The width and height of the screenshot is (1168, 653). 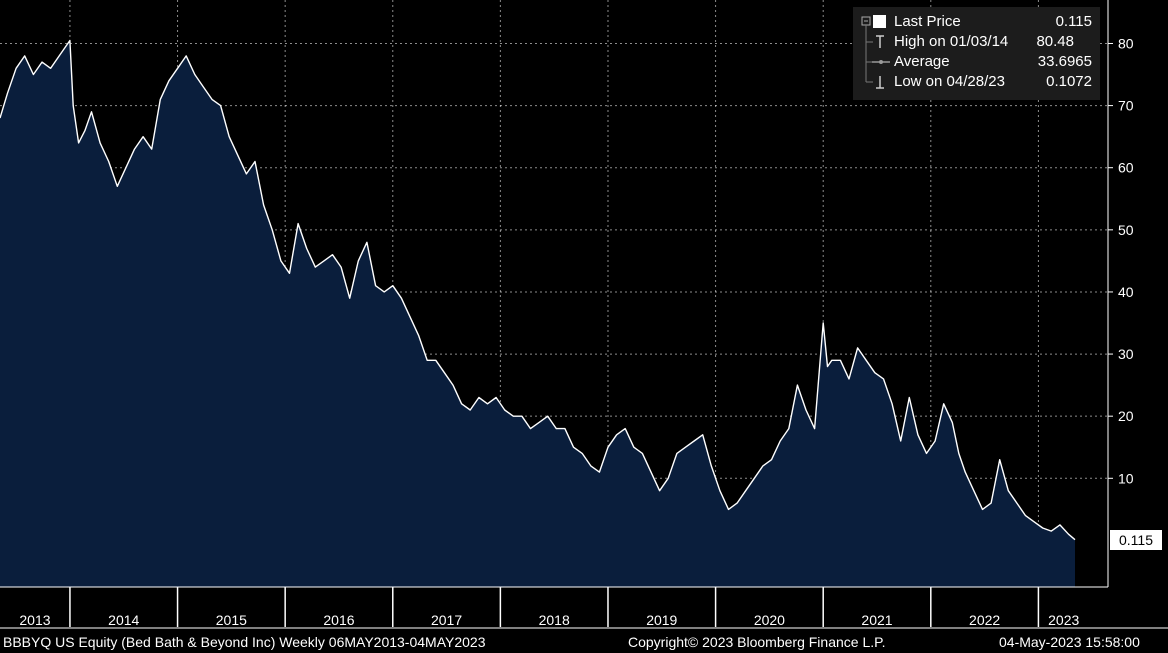 What do you see at coordinates (1064, 61) in the screenshot?
I see `legend-average-value: 33.6965` at bounding box center [1064, 61].